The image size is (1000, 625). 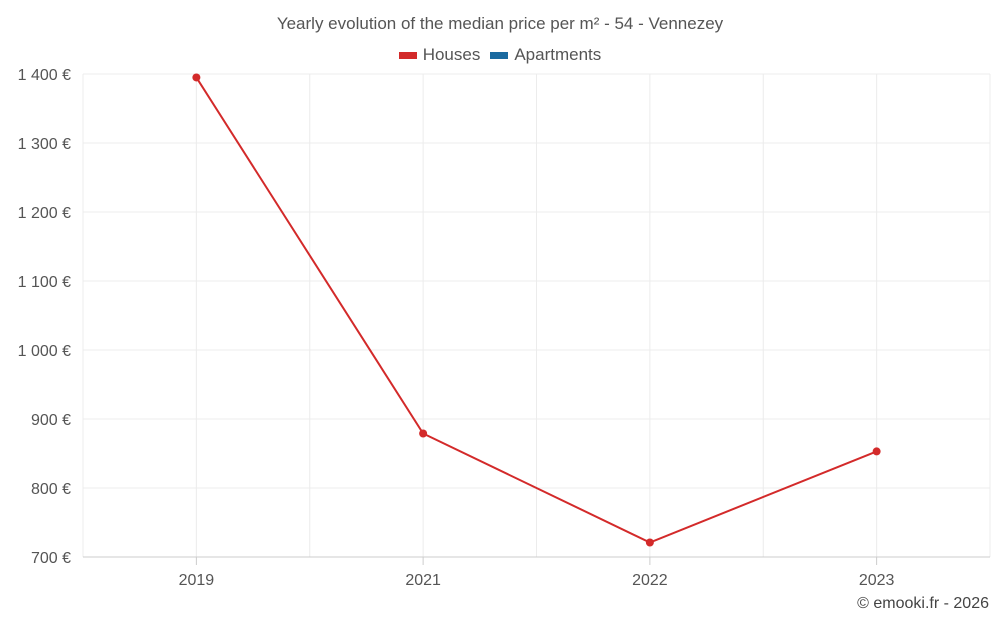 I want to click on y-tick-label: 1 100 €, so click(x=44, y=282).